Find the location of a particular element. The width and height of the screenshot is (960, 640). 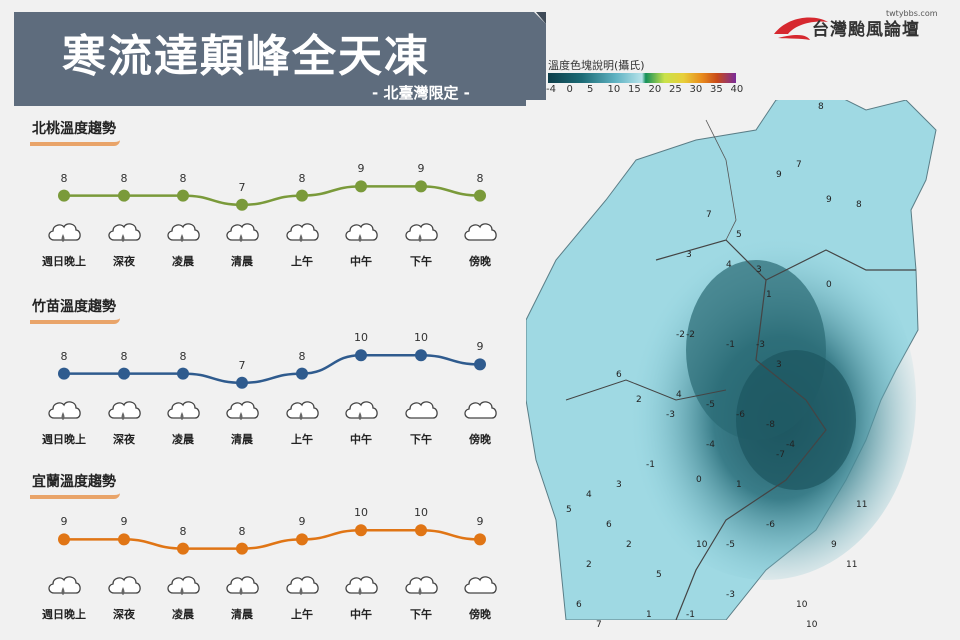

legend-tick: 30 is located at coordinates (696, 89).